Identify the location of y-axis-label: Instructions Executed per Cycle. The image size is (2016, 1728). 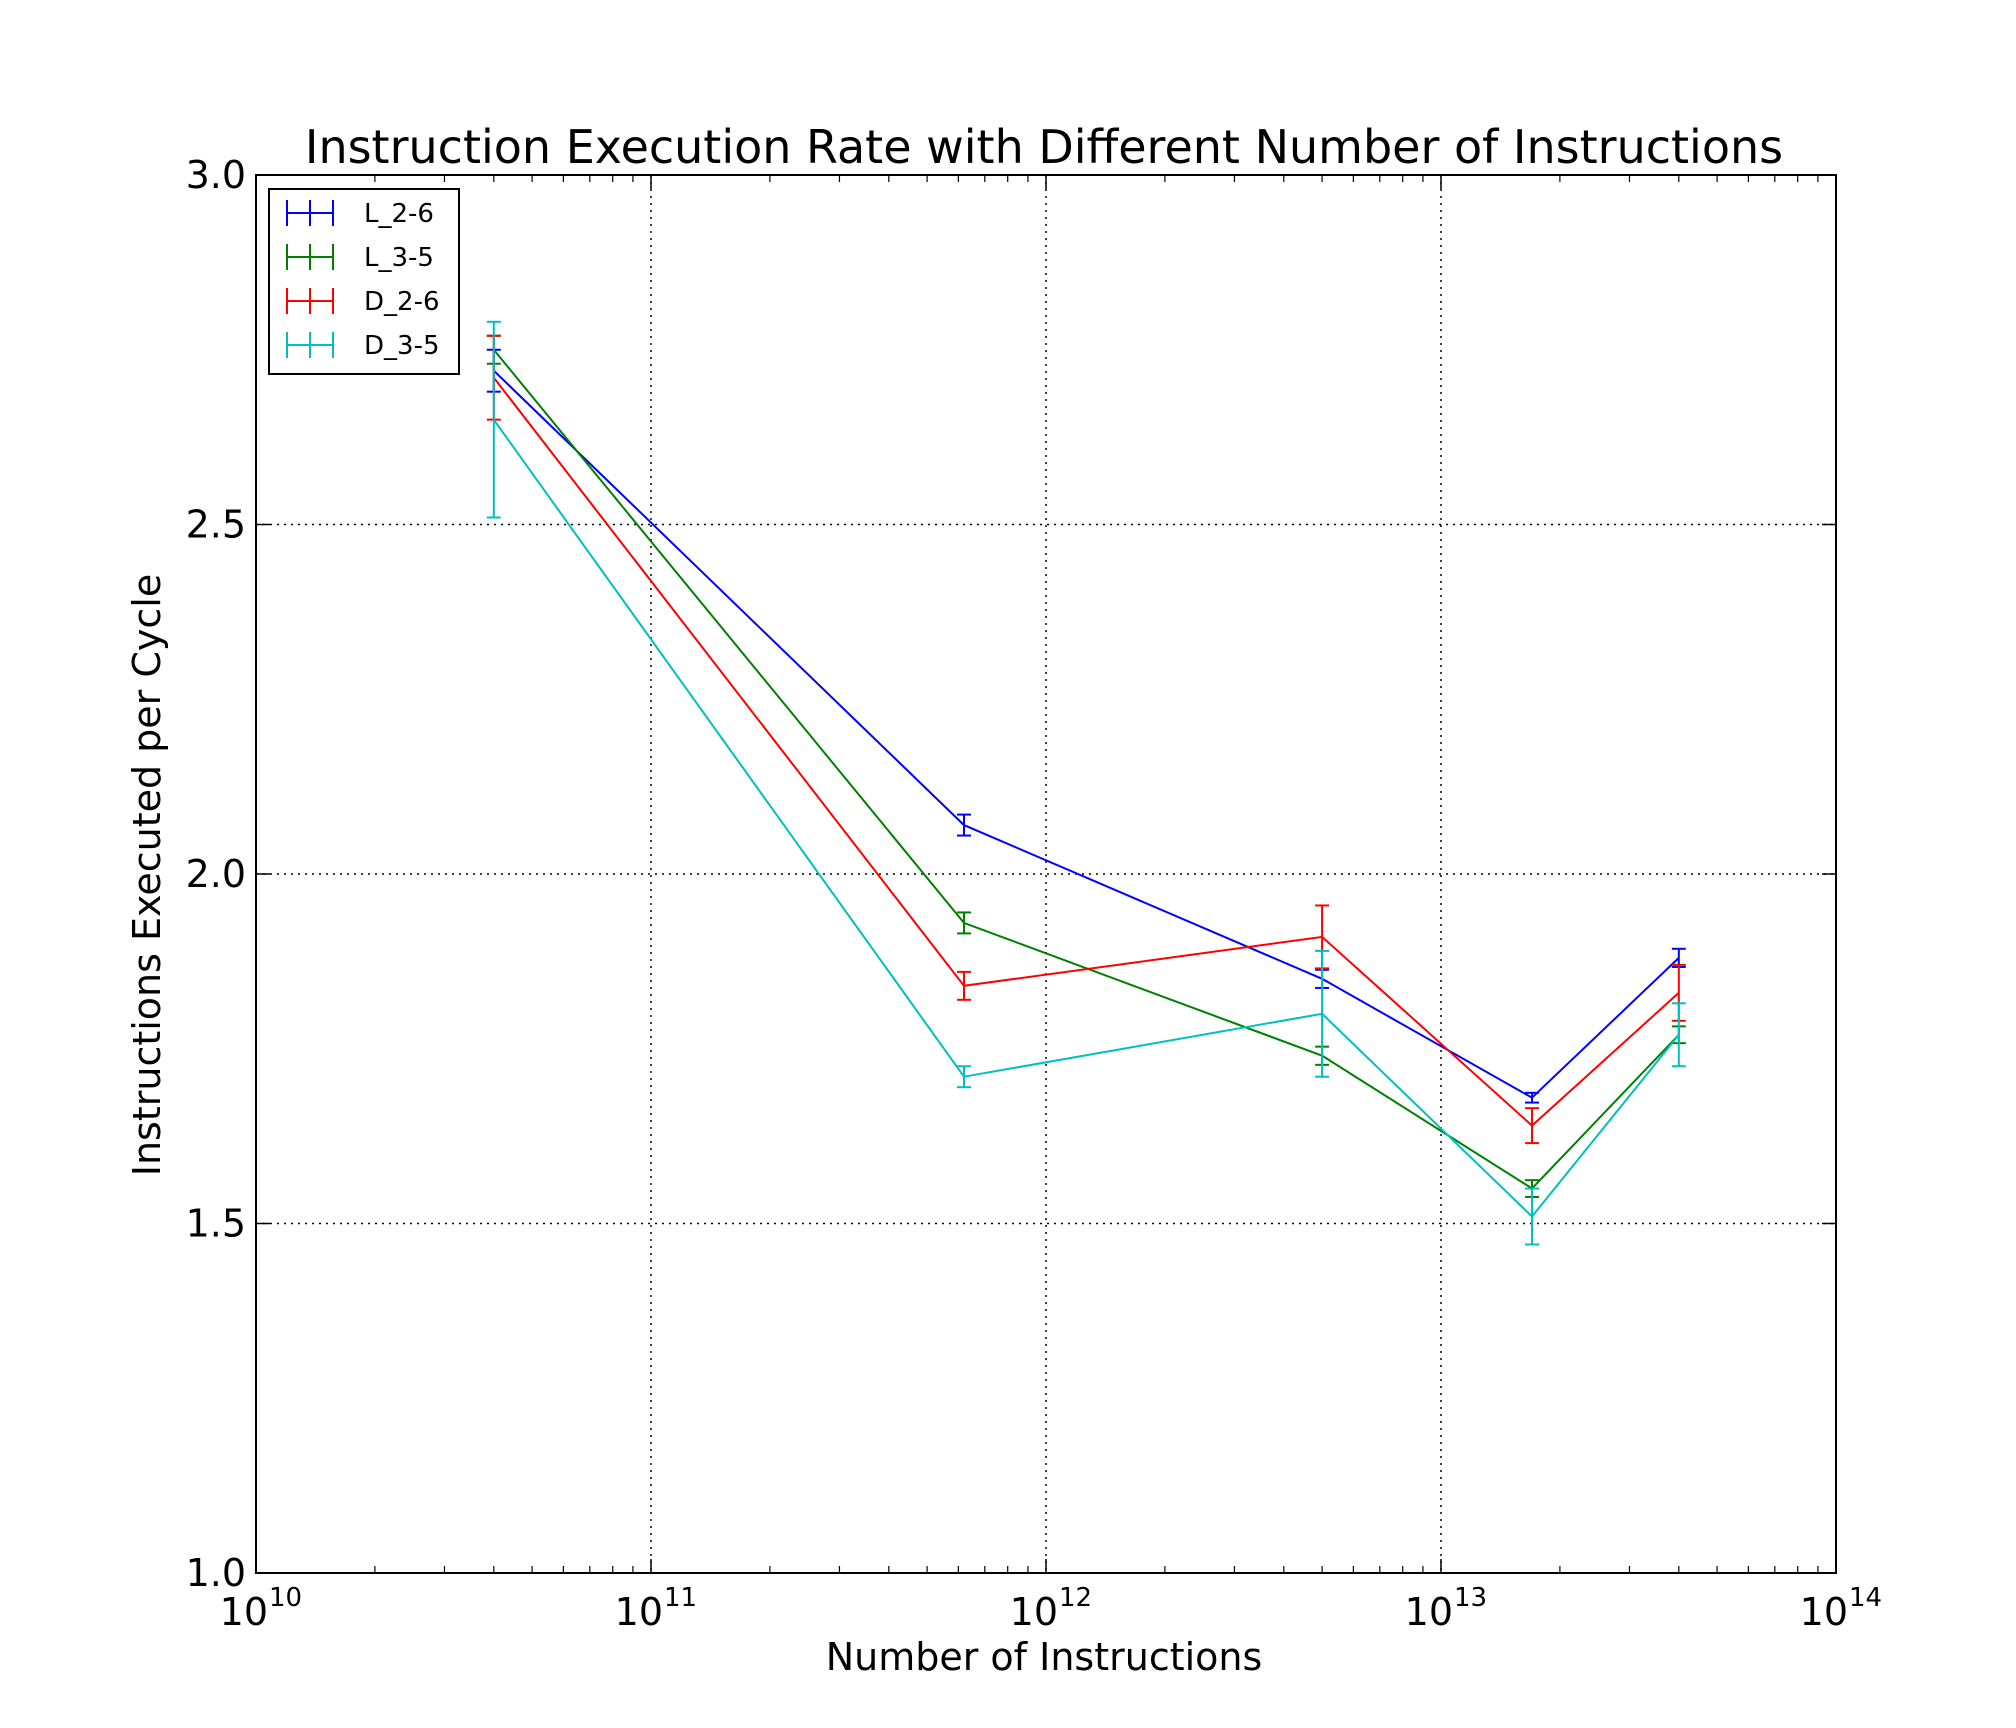
(147, 875).